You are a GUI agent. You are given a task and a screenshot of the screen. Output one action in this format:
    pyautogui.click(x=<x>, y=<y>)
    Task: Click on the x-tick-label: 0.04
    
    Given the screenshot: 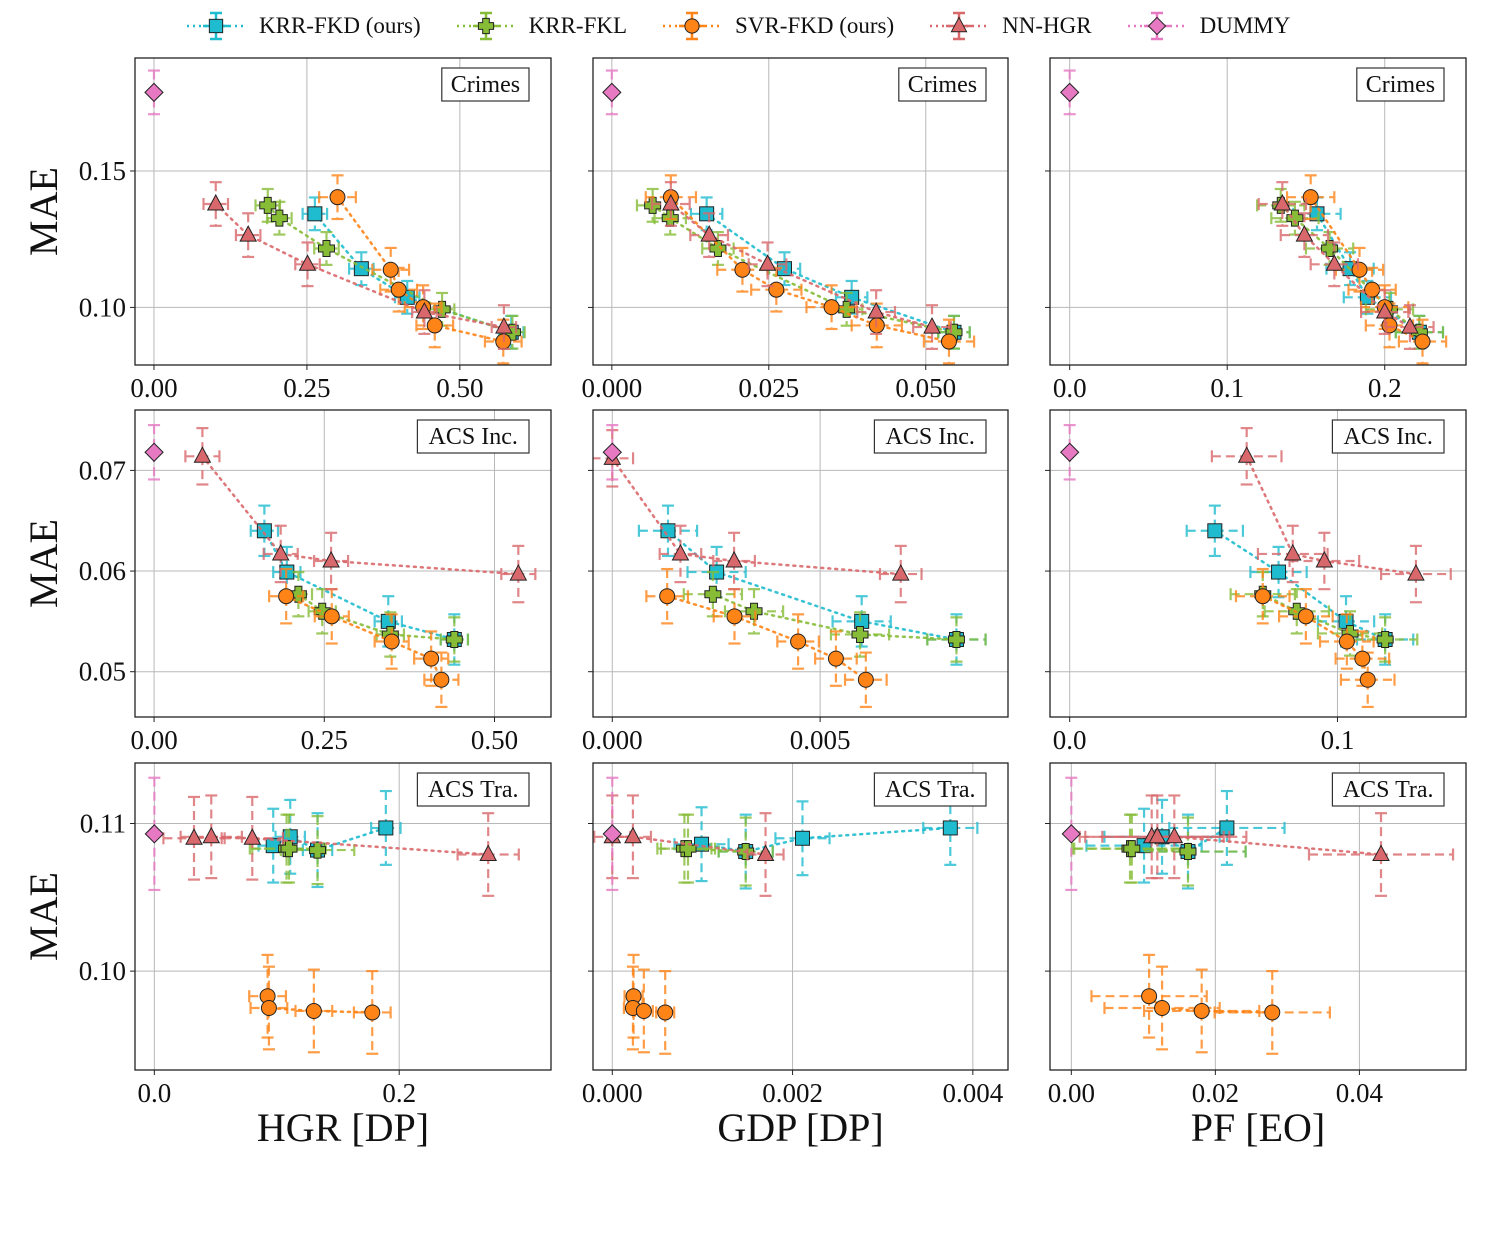 What is the action you would take?
    pyautogui.click(x=1360, y=1093)
    